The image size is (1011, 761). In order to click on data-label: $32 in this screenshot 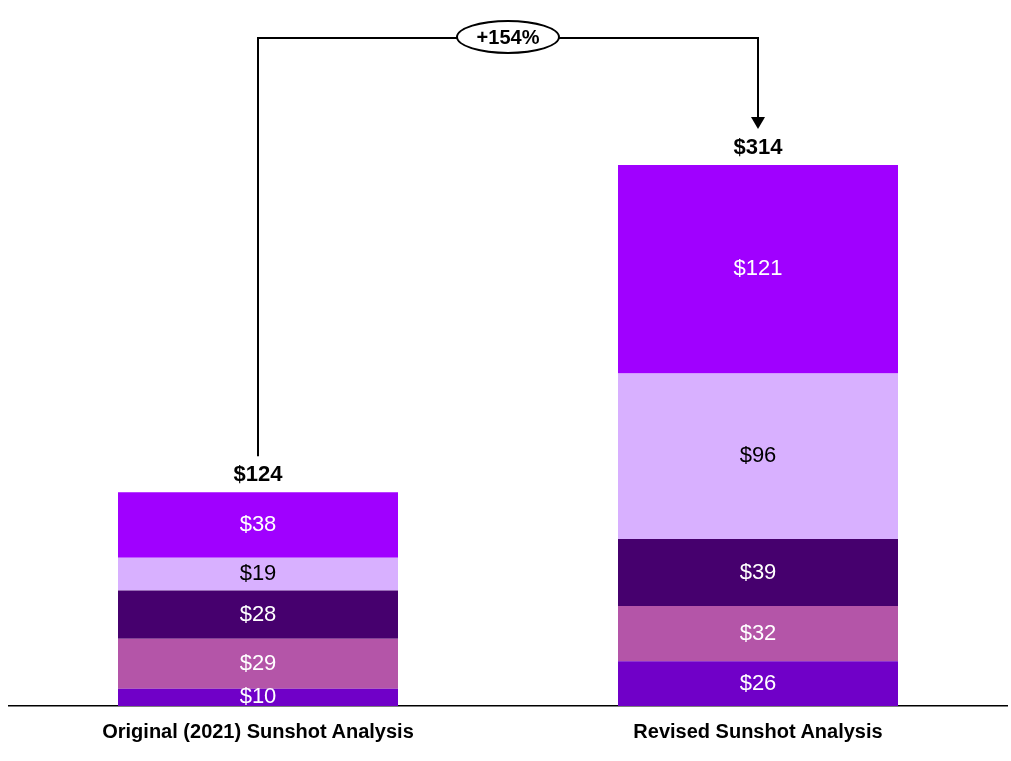, I will do `click(758, 632)`.